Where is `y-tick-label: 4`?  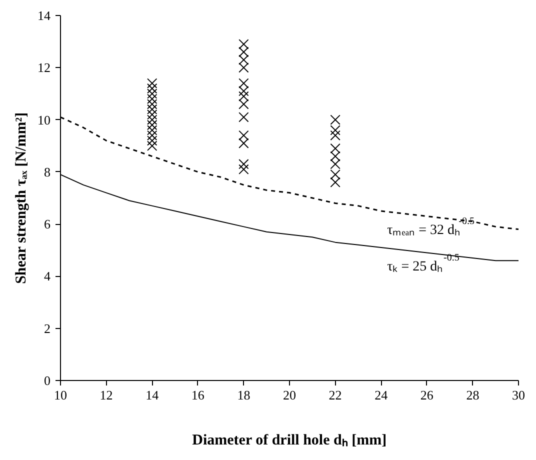
y-tick-label: 4 is located at coordinates (47, 276).